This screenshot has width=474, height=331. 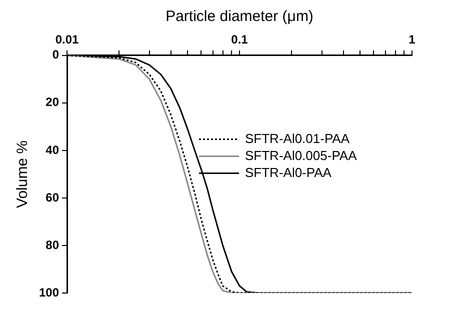 I want to click on legend-label: SFTR-Al0.01-PAA, so click(x=297, y=138).